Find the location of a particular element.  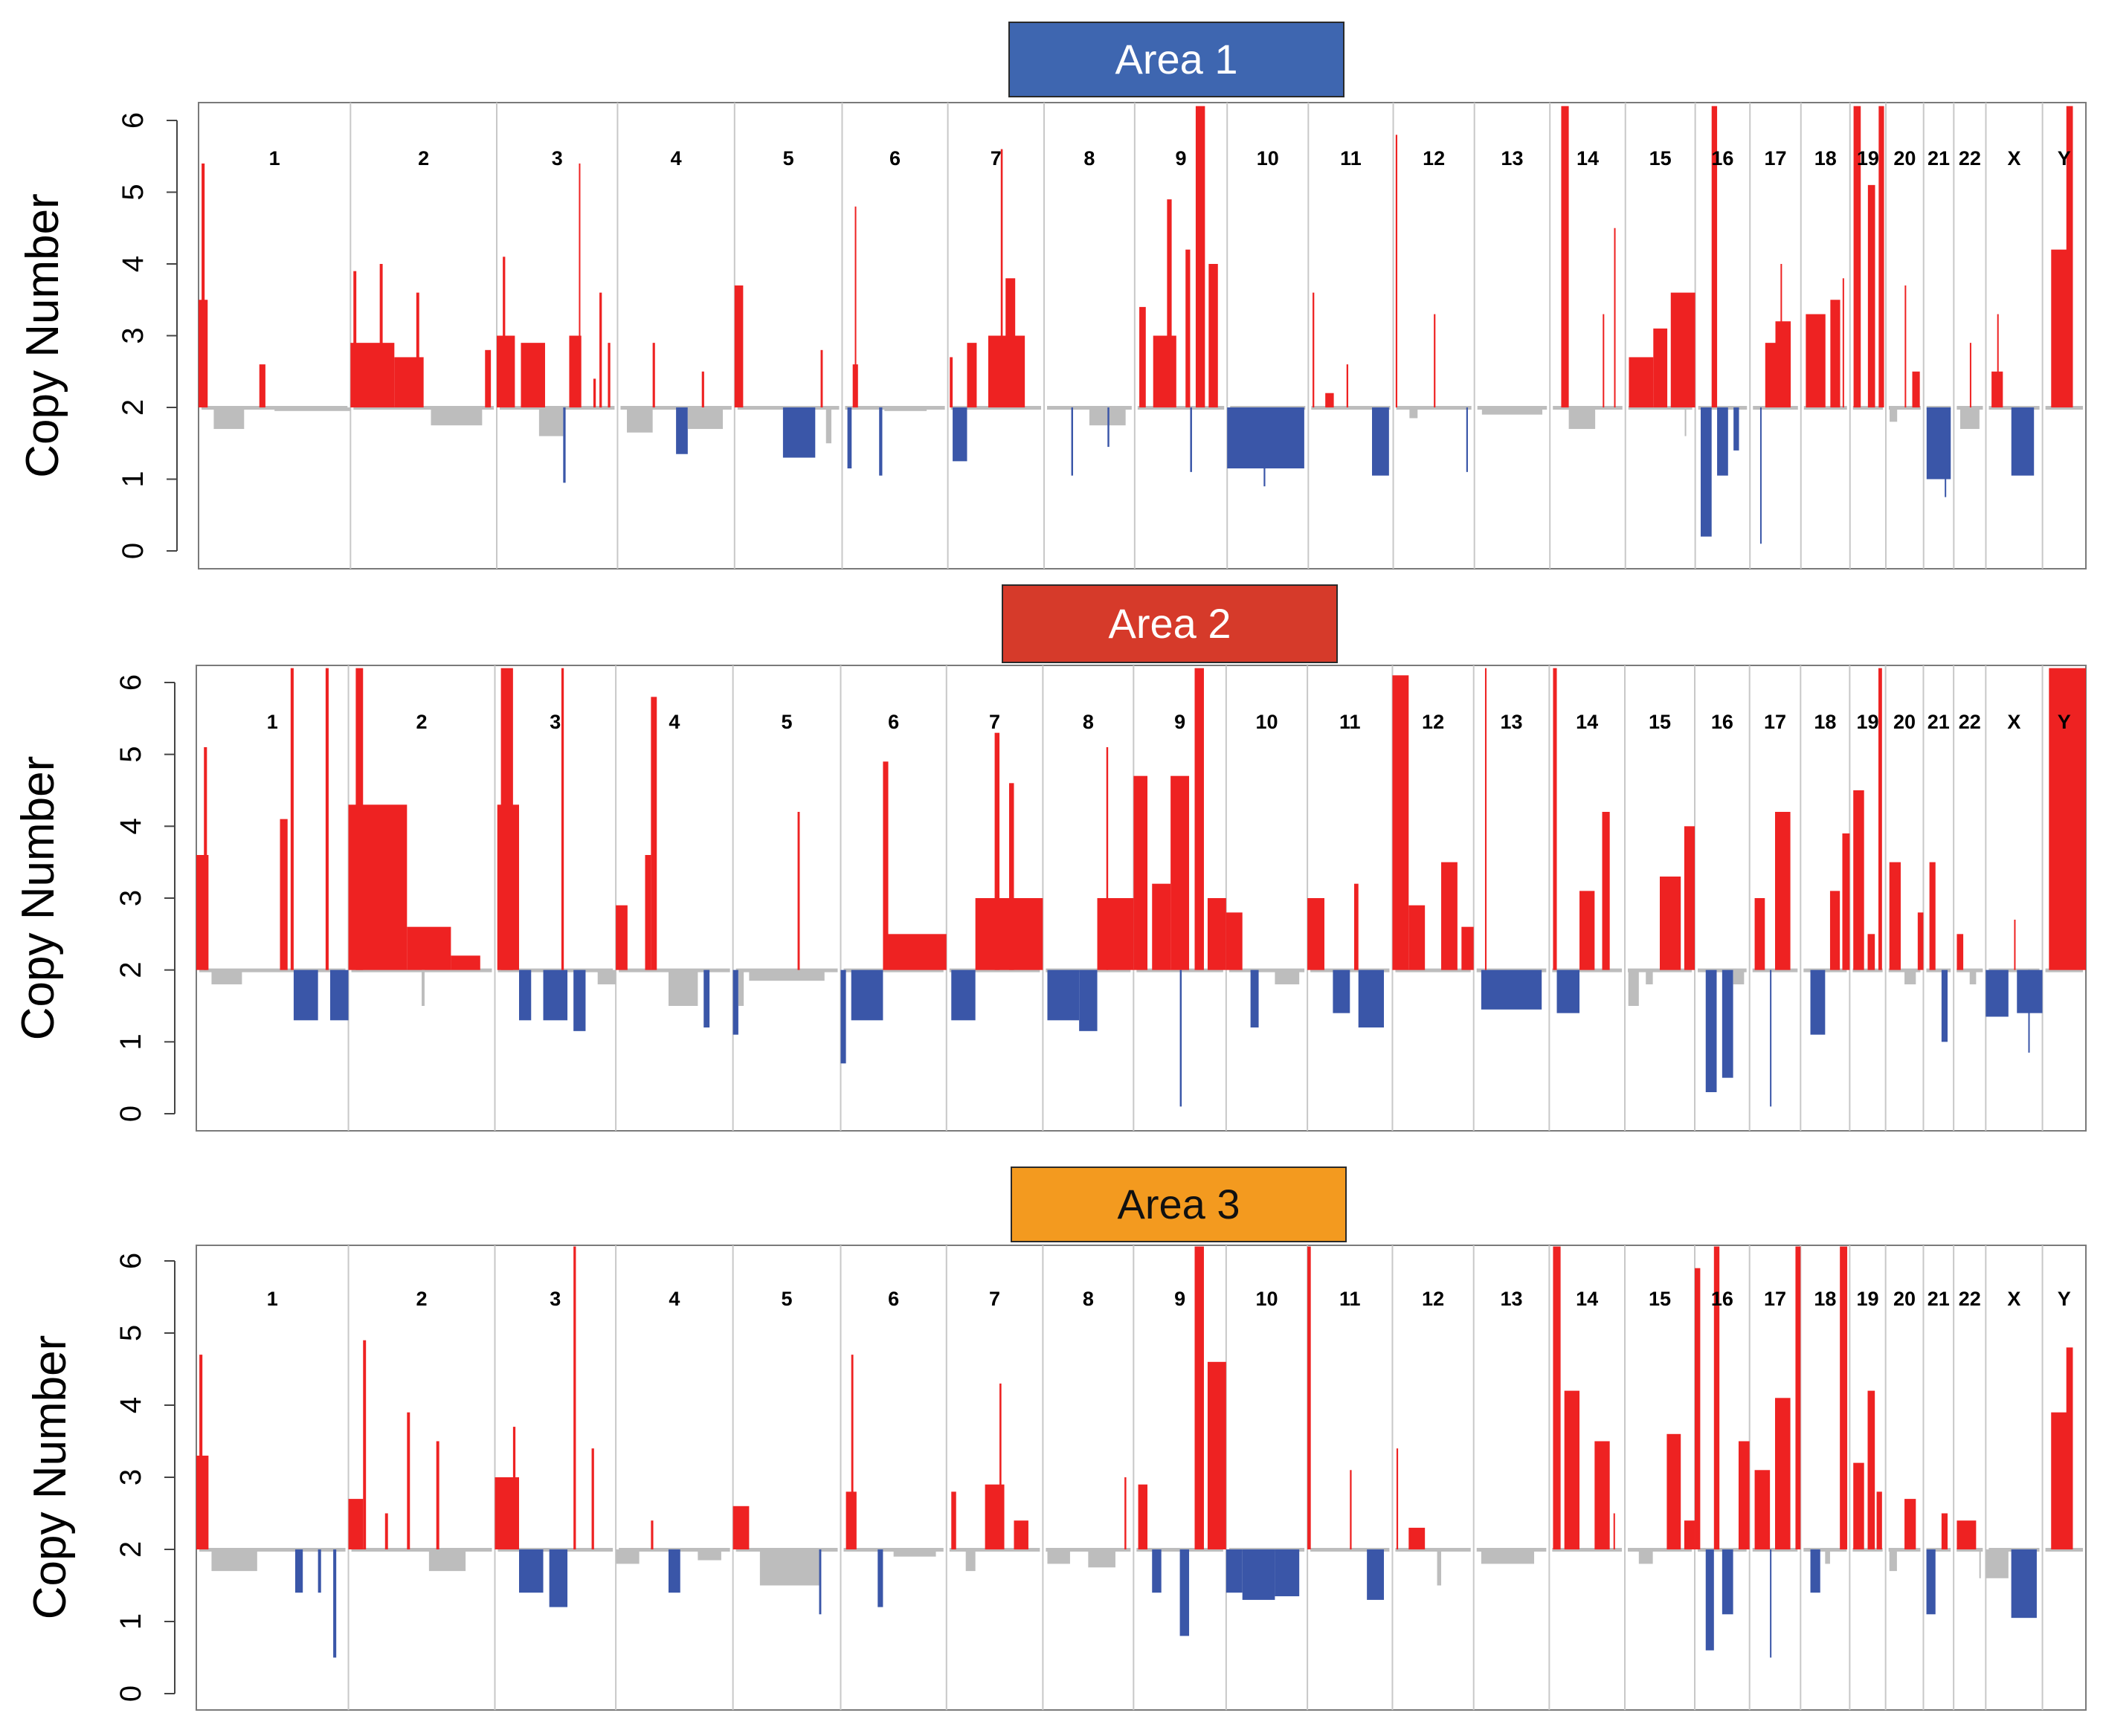

chromosome-label: 16 is located at coordinates (1722, 722).